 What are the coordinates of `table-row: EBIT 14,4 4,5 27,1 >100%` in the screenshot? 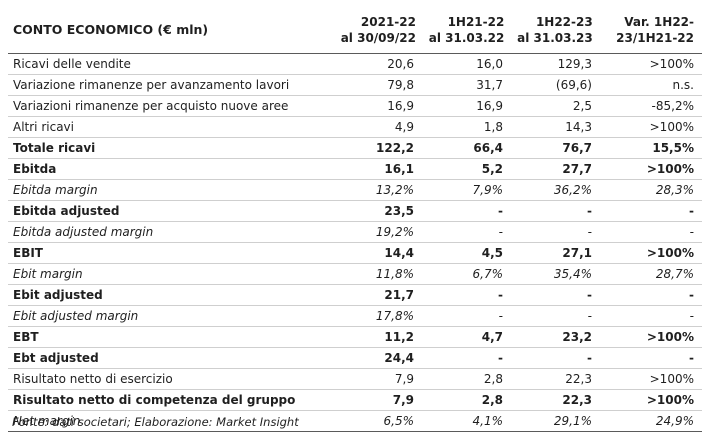 It's located at (355, 253).